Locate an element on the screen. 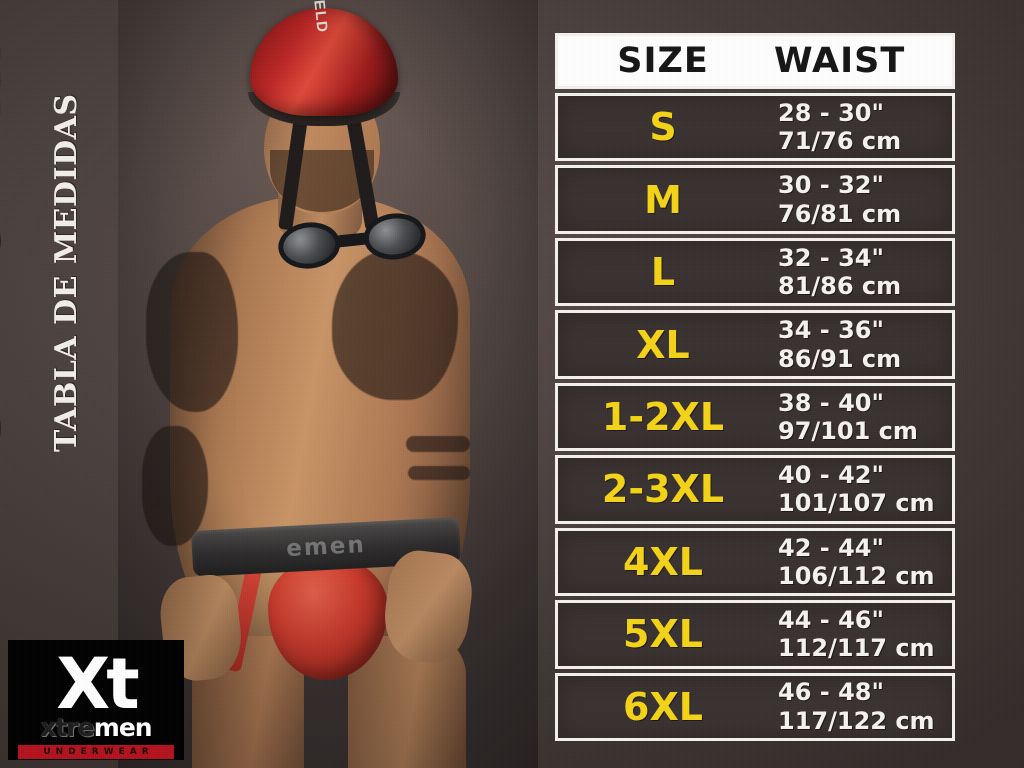 This screenshot has height=768, width=1024. goggles-lens-right is located at coordinates (394, 236).